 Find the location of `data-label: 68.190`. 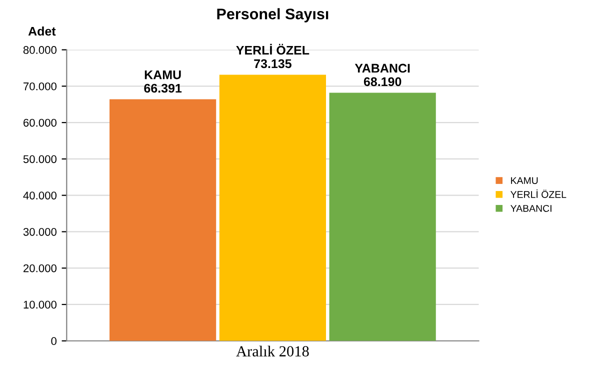

data-label: 68.190 is located at coordinates (383, 81).